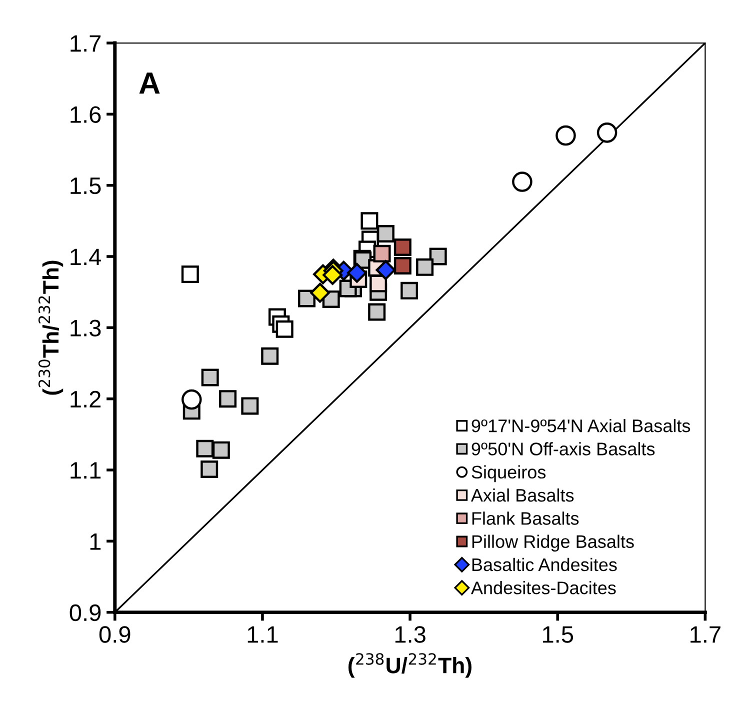 The height and width of the screenshot is (717, 751). Describe the element at coordinates (114, 634) in the screenshot. I see `x-tick-label: 0.9` at that location.